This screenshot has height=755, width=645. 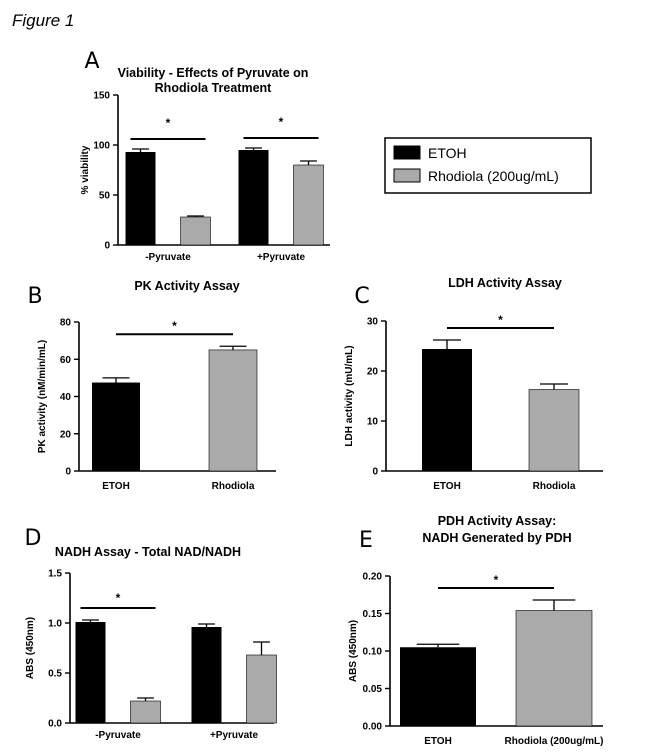 I want to click on y-tick-label: 50, so click(x=105, y=196).